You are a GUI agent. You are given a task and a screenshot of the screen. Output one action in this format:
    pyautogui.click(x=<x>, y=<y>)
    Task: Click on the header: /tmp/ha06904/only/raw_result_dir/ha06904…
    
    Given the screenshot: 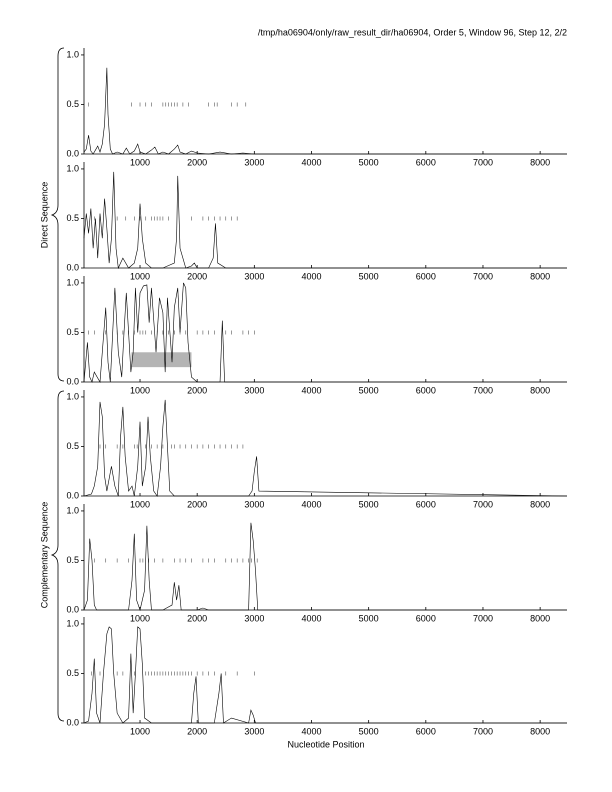 What is the action you would take?
    pyautogui.click(x=412, y=32)
    